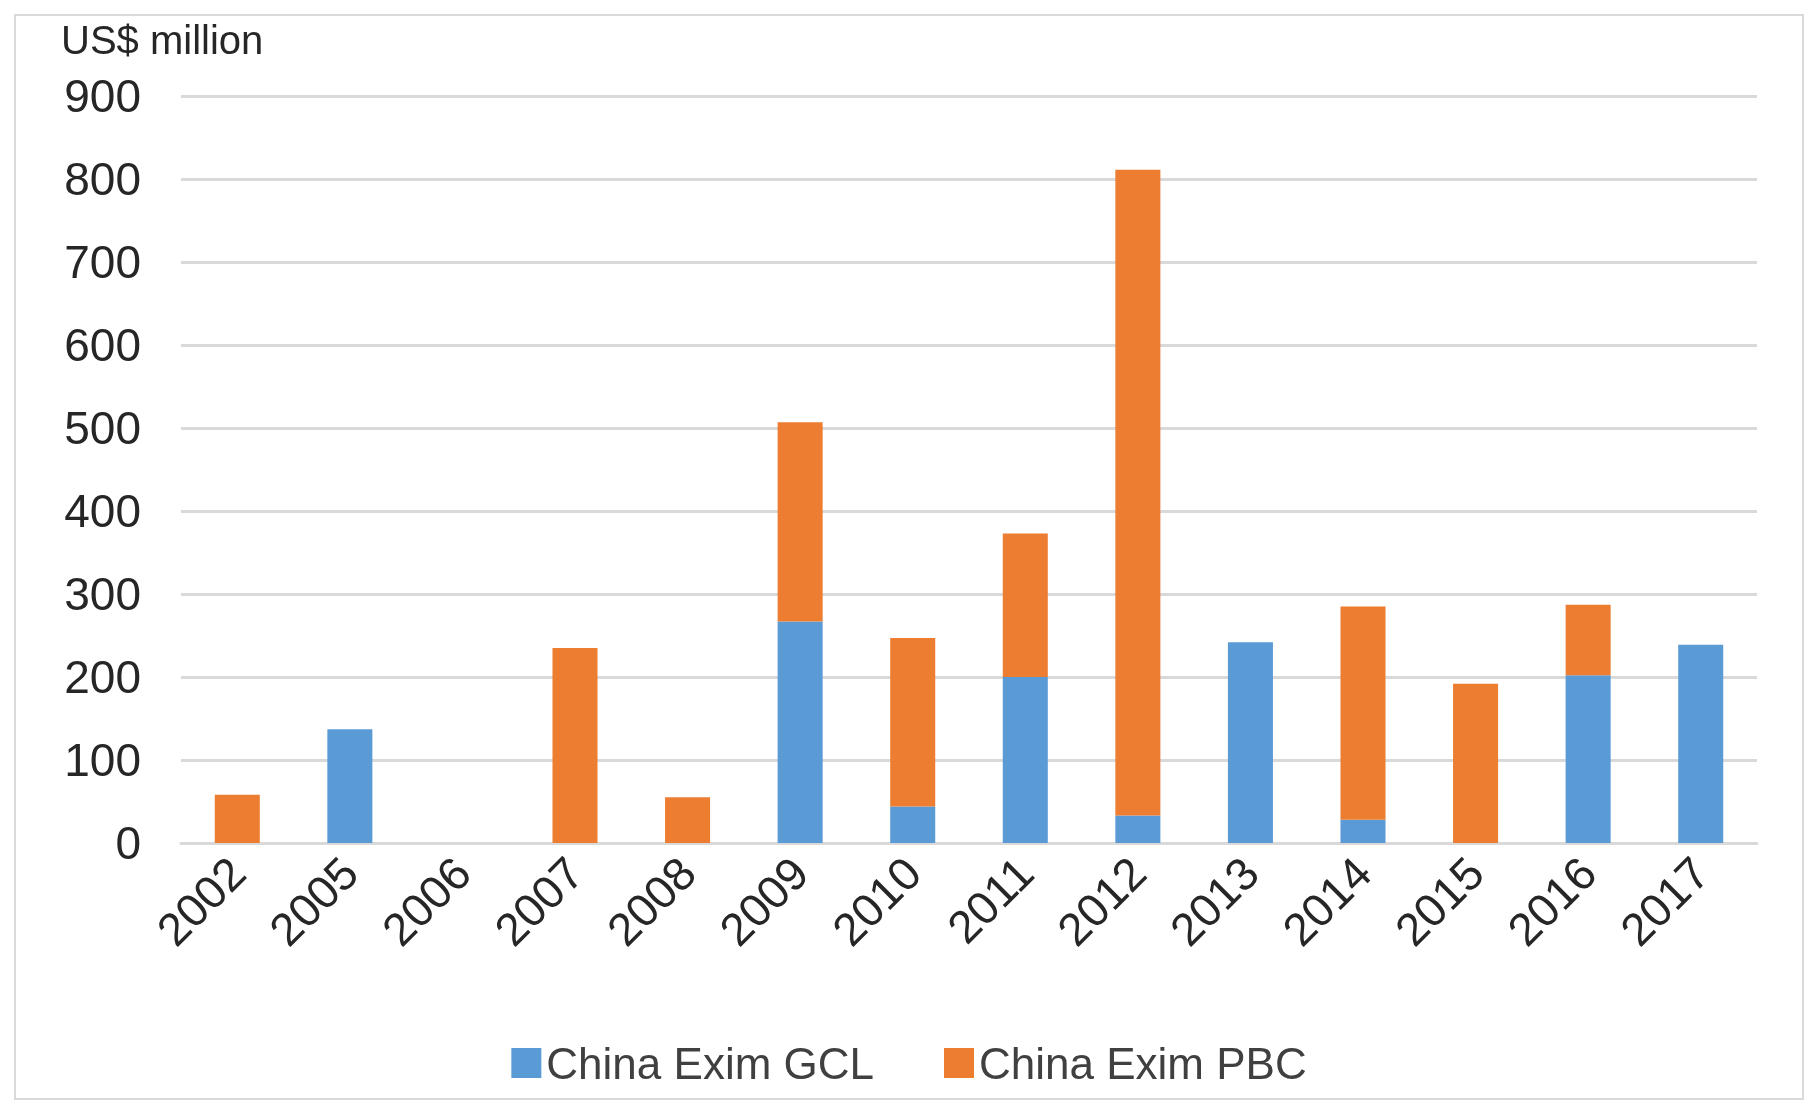  I want to click on legend-label: China Exim GCL, so click(710, 1063).